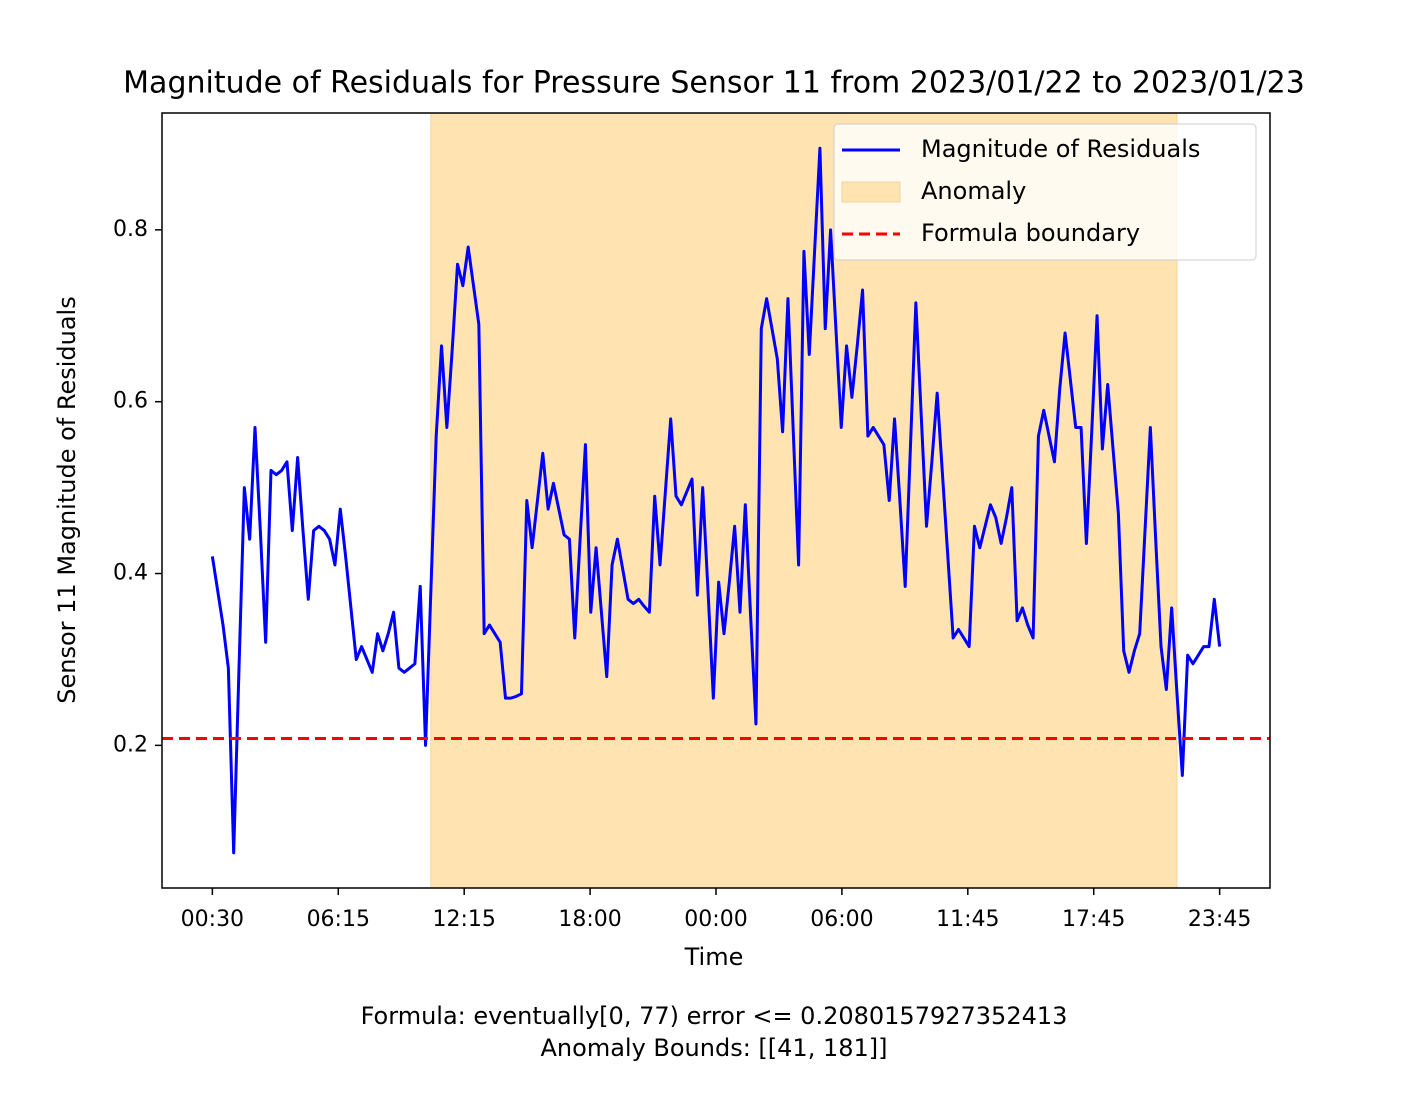 The image size is (1402, 1095). What do you see at coordinates (130, 573) in the screenshot?
I see `y-tick-label: 0.4` at bounding box center [130, 573].